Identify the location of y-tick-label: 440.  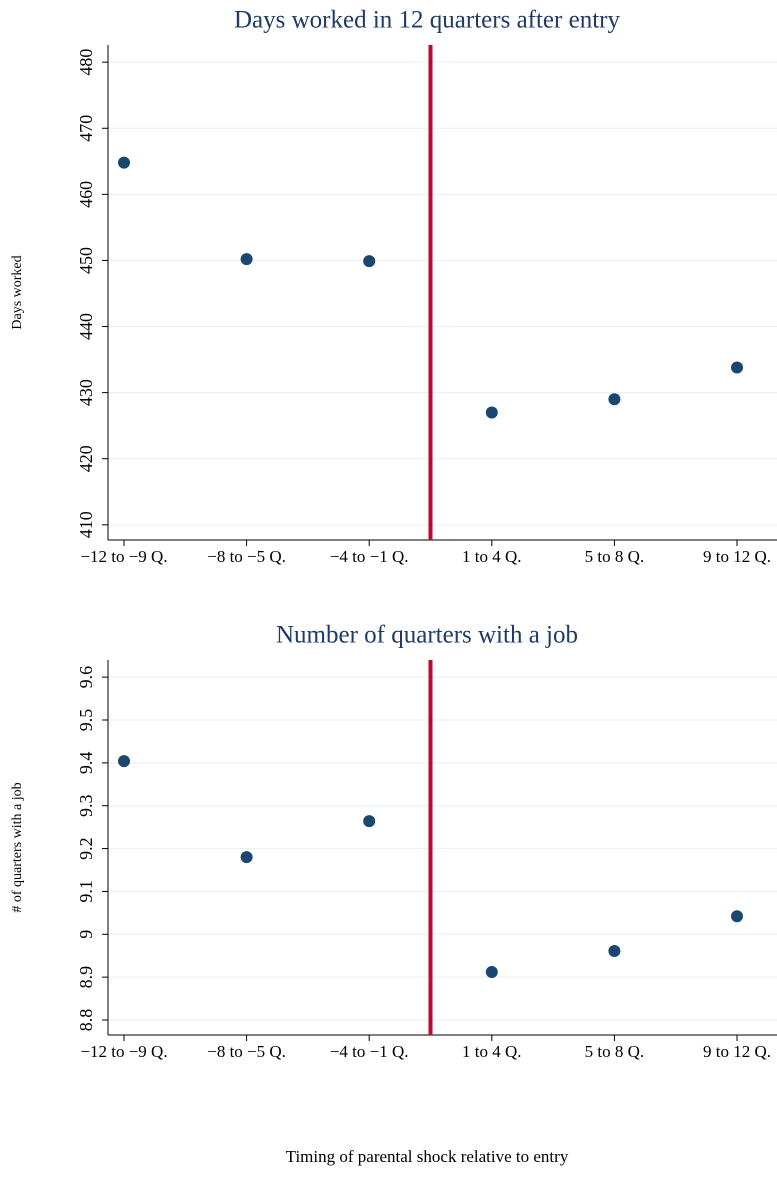
(86, 326).